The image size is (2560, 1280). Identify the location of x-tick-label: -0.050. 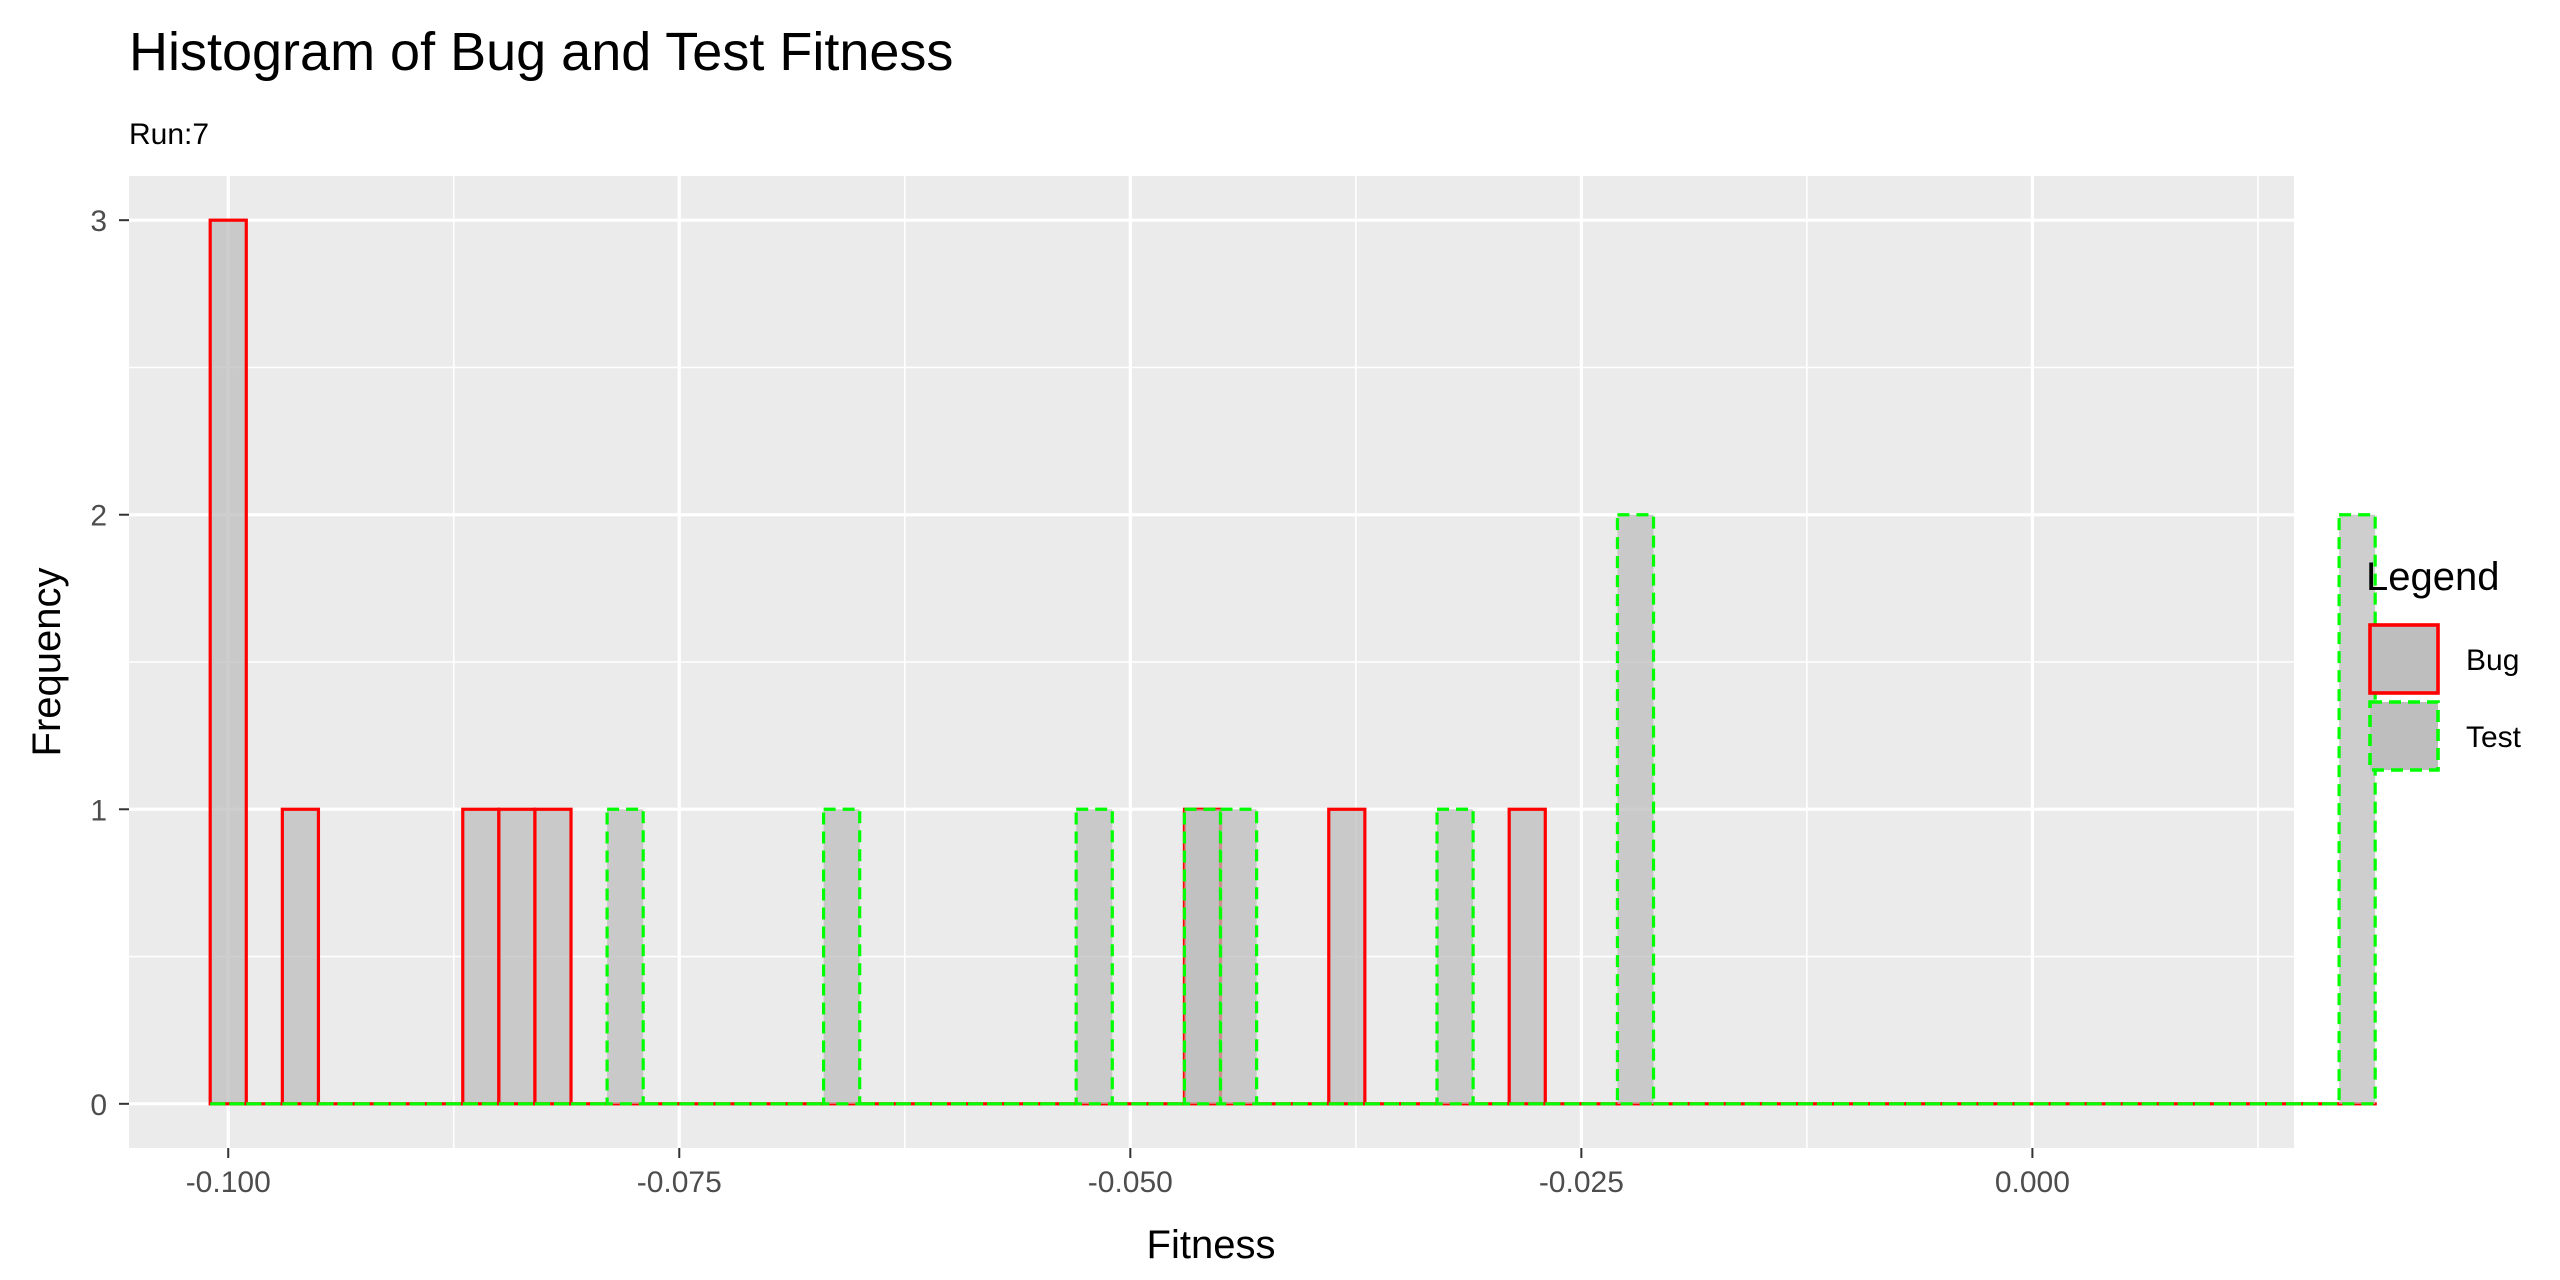
(1130, 1182).